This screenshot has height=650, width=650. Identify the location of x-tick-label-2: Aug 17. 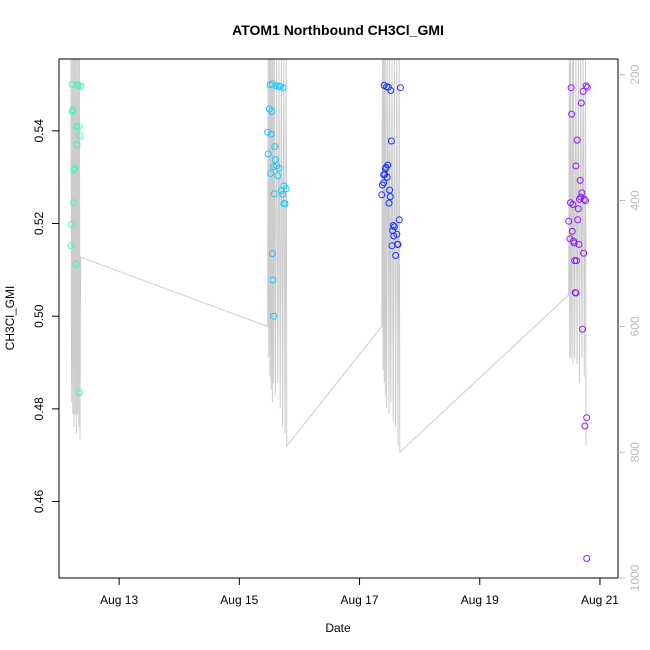
(360, 600).